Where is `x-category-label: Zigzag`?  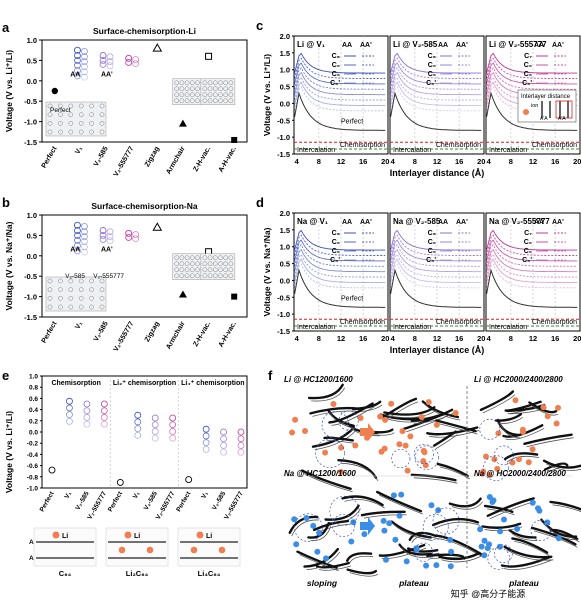 x-category-label: Zigzag is located at coordinates (152, 157).